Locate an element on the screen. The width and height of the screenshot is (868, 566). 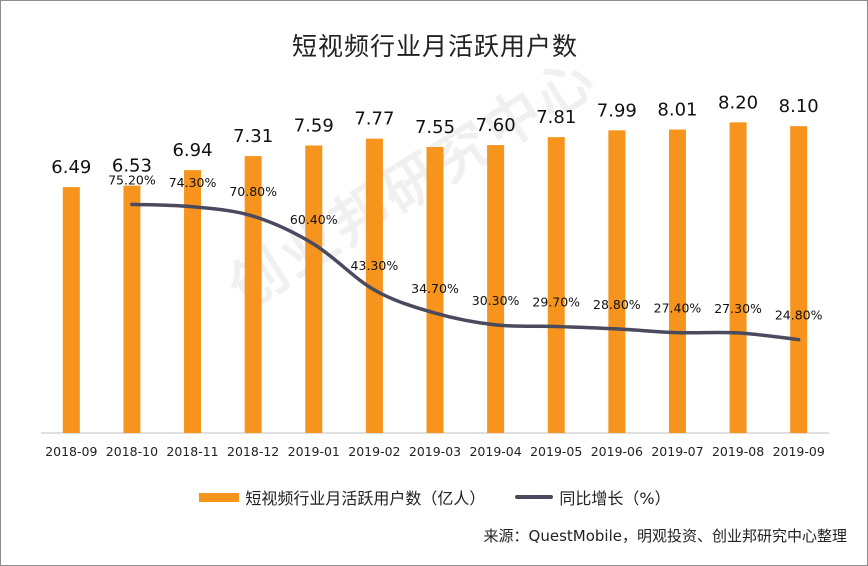
legend-item-yoy: 同比增长（%） is located at coordinates (593, 497).